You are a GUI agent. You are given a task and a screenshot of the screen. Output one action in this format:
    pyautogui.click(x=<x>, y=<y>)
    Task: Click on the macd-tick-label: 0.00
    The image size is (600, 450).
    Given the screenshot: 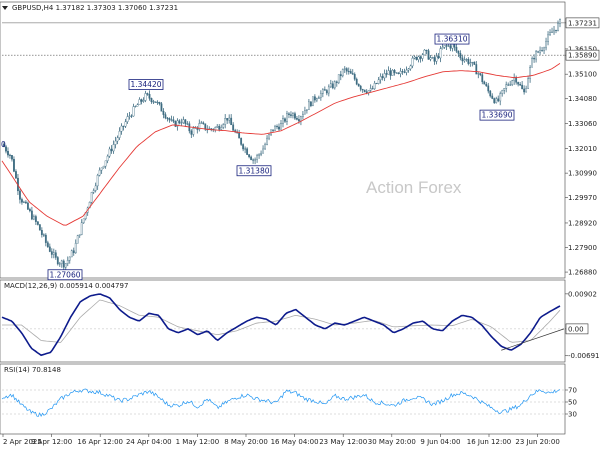 What is the action you would take?
    pyautogui.click(x=576, y=329)
    